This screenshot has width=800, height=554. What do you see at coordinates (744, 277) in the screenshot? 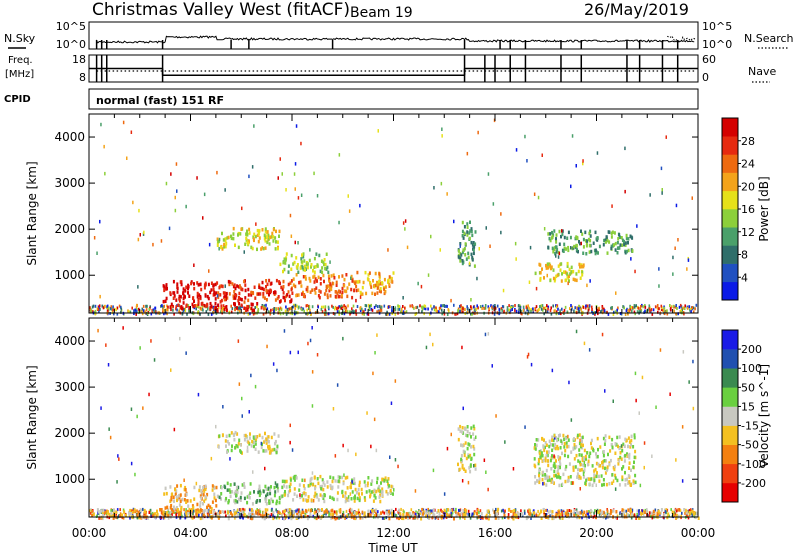
I see `colorbar-tick-label: 4` at bounding box center [744, 277].